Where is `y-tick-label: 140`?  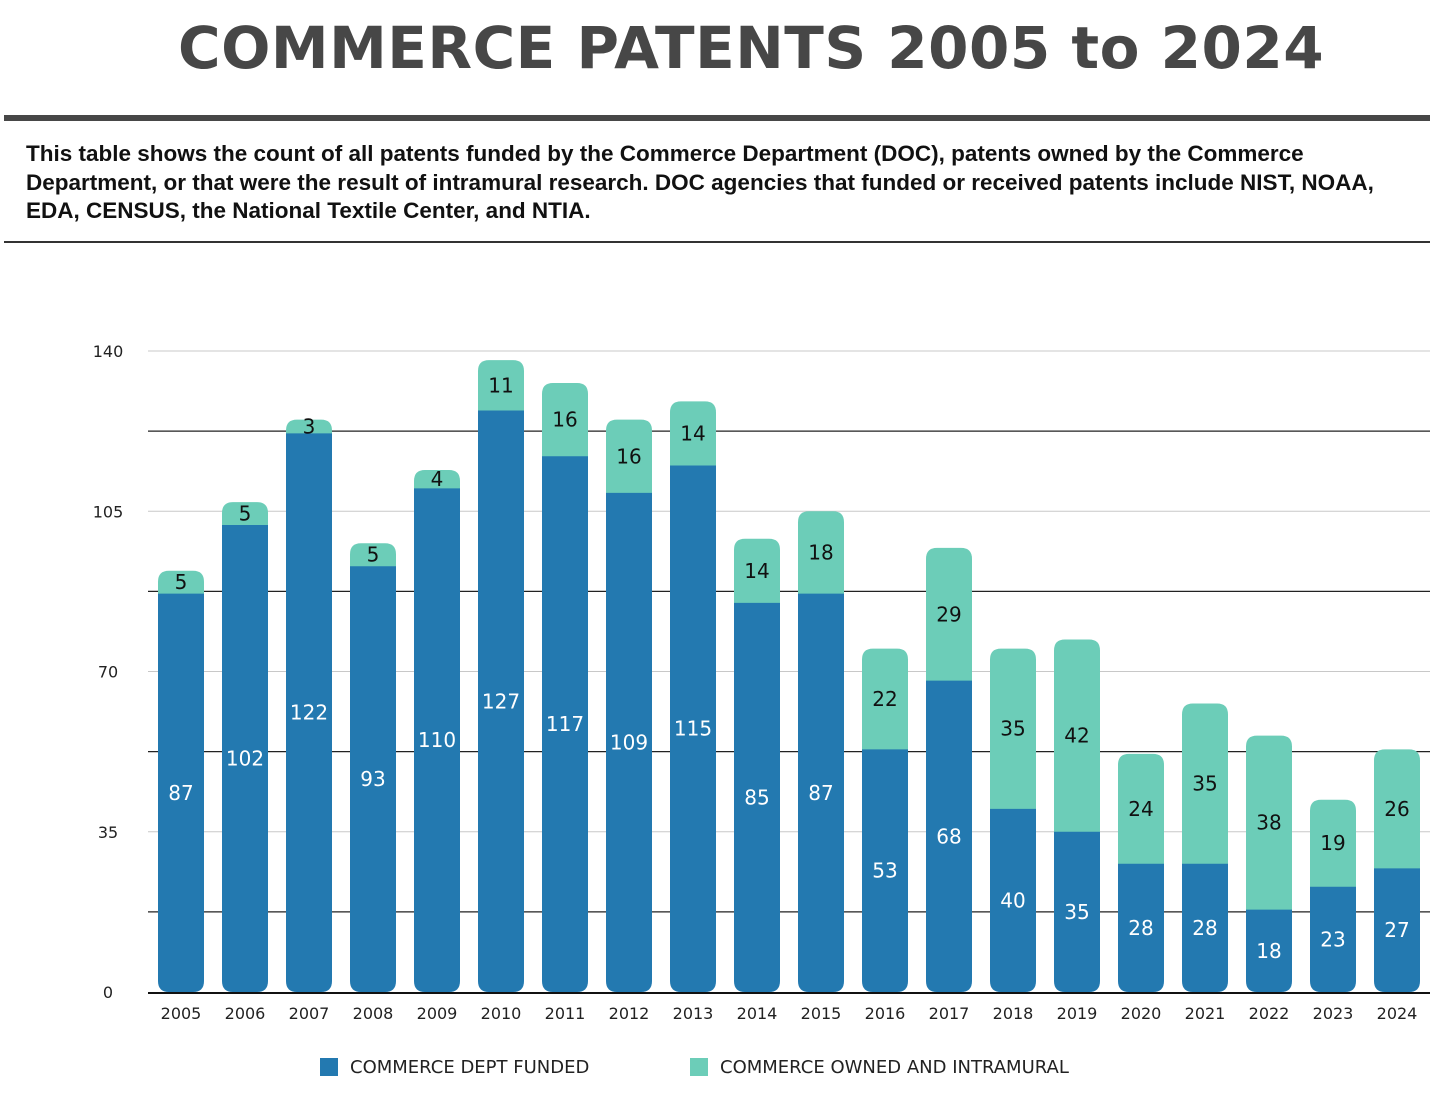 y-tick-label: 140 is located at coordinates (108, 351).